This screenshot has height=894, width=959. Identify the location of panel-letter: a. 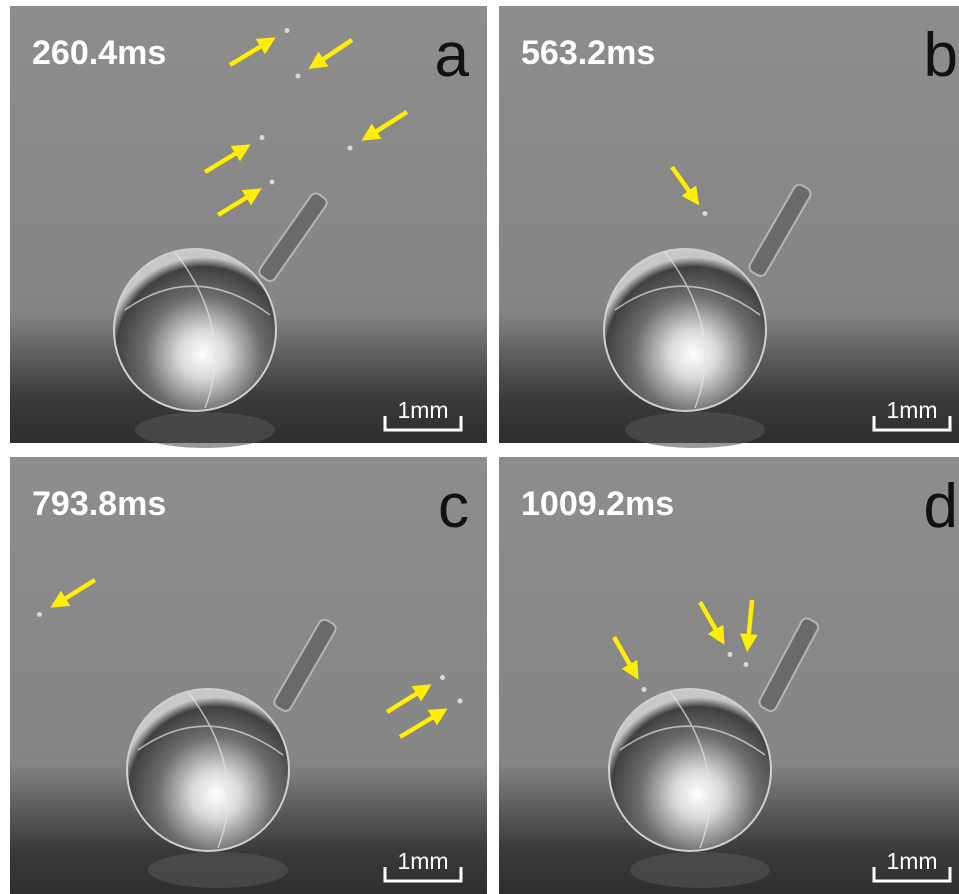
(452, 55).